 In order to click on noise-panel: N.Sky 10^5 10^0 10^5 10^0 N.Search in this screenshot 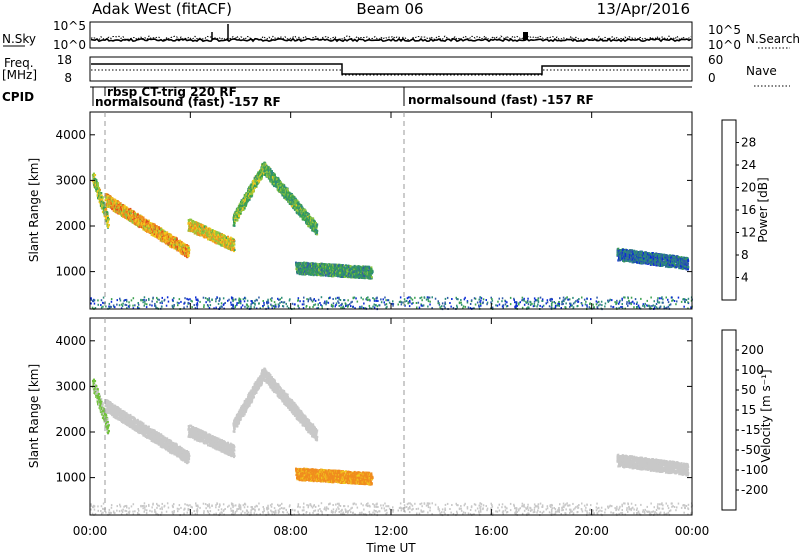, I will do `click(401, 35)`.